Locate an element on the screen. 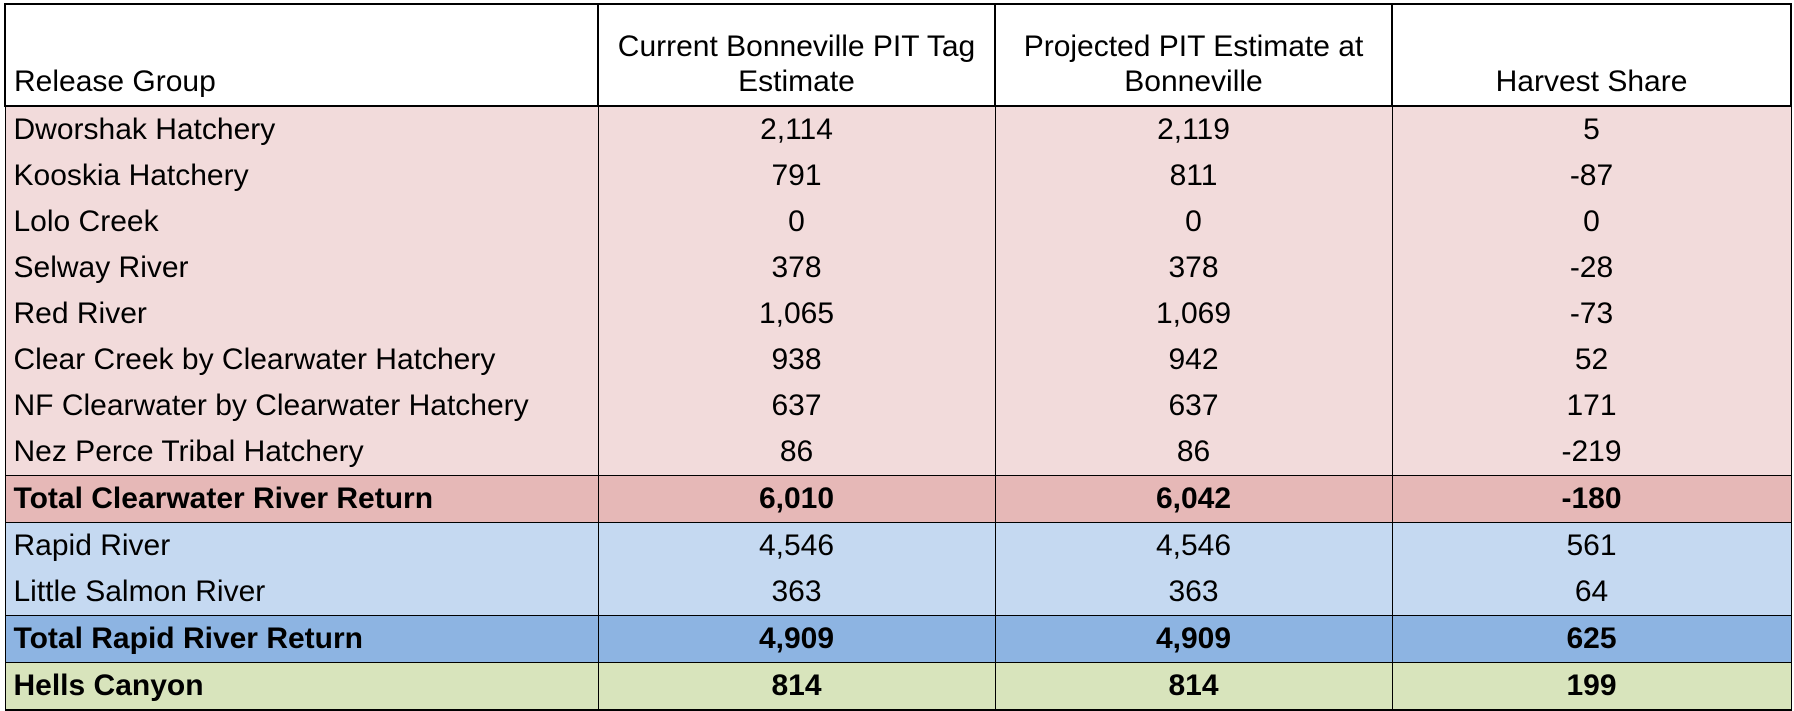 The image size is (1794, 711). release-group-cell: Hells Canyon is located at coordinates (301, 686).